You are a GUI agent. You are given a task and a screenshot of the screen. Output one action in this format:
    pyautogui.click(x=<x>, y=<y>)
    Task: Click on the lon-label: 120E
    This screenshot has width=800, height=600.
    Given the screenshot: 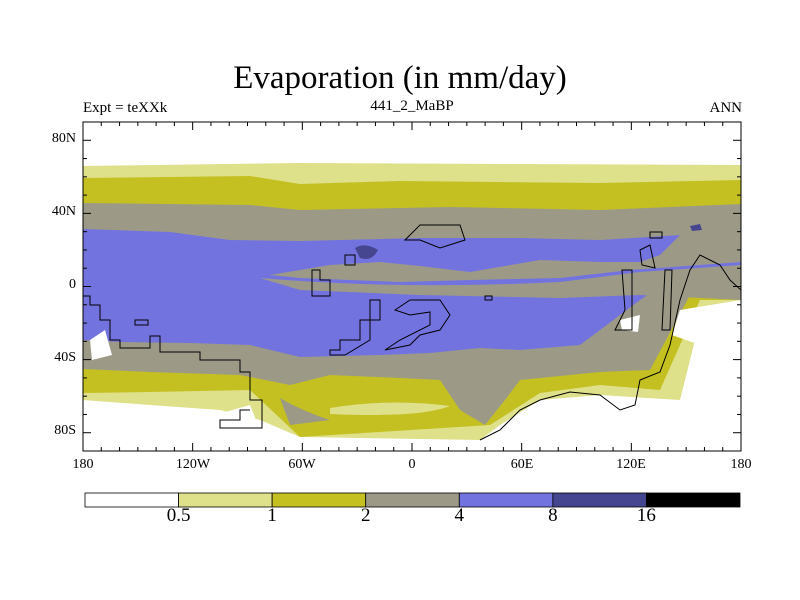 What is the action you would take?
    pyautogui.click(x=631, y=464)
    